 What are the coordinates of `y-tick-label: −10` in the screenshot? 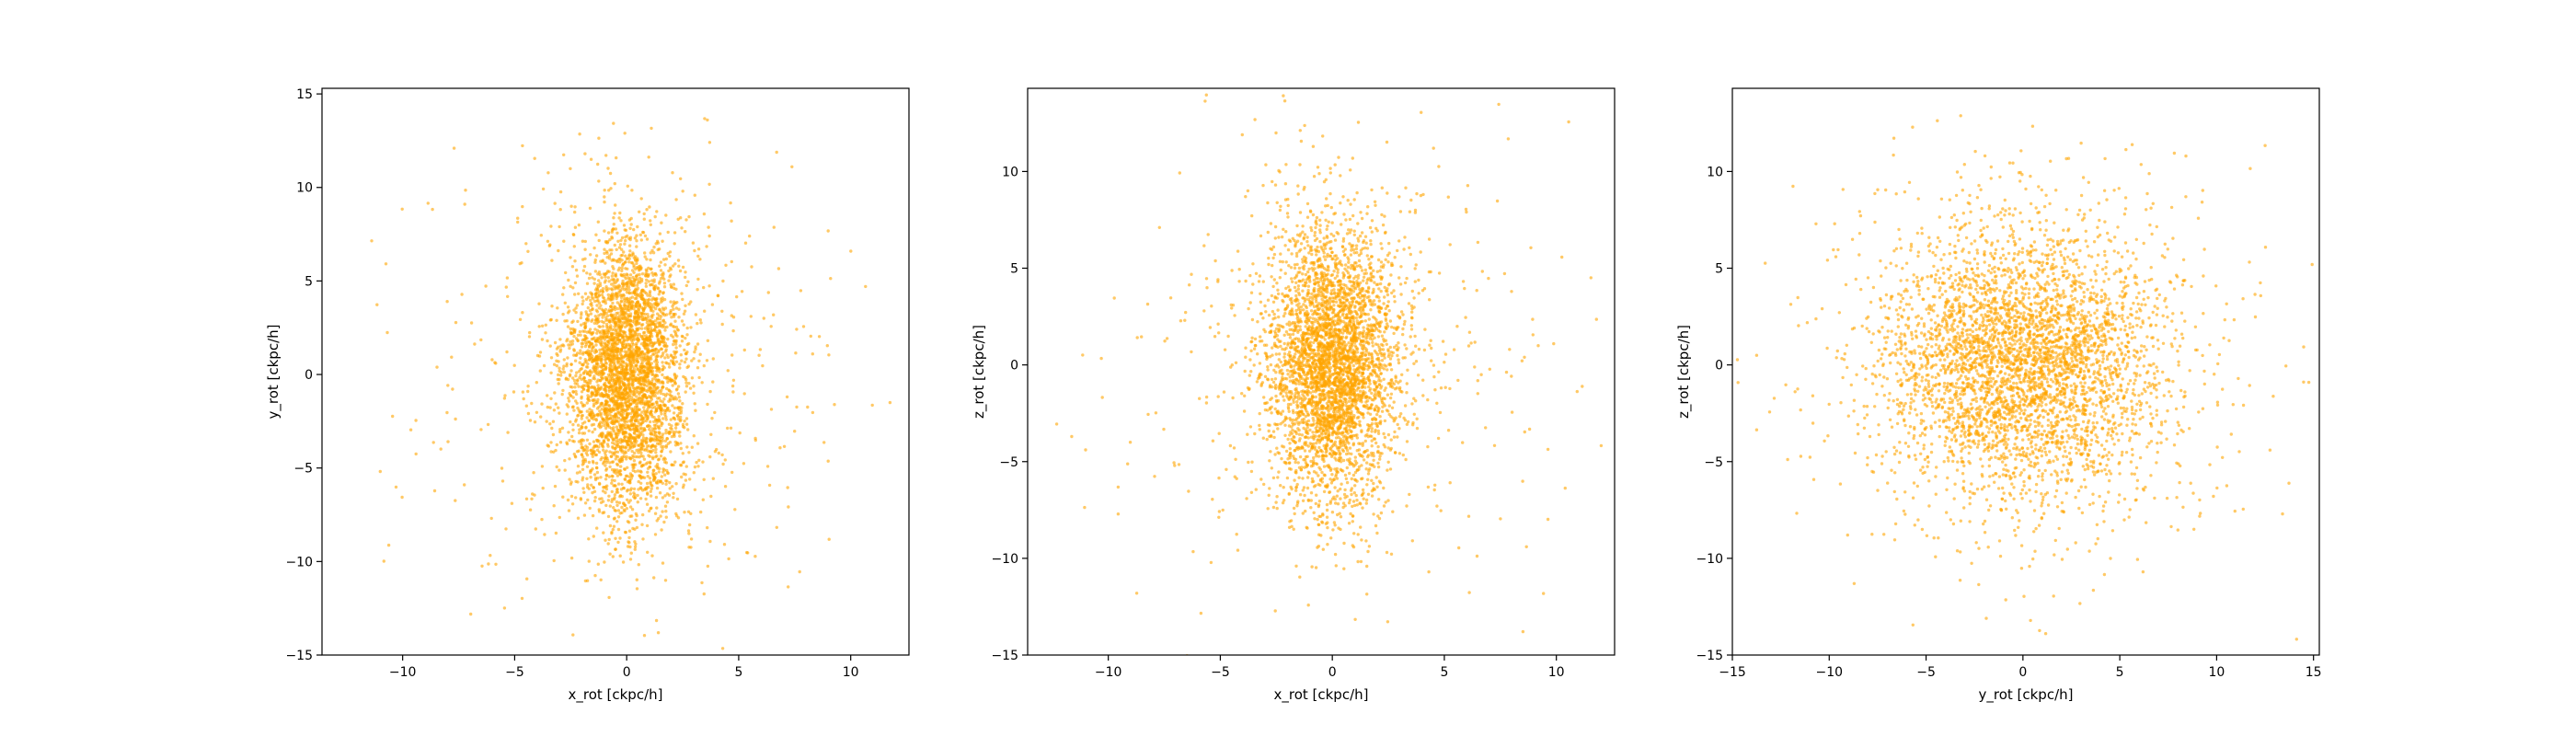 It's located at (299, 562).